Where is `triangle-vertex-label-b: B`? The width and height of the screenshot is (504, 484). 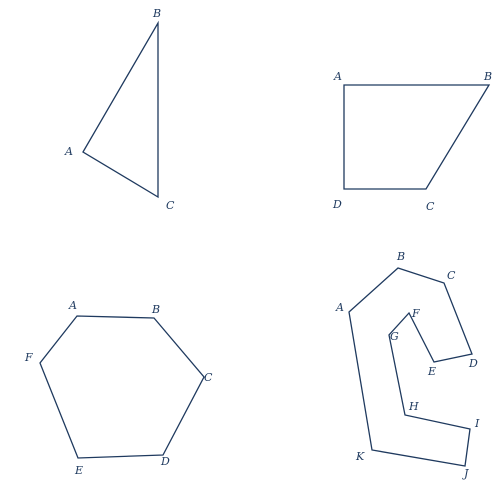
triangle-vertex-label-b: B is located at coordinates (156, 13).